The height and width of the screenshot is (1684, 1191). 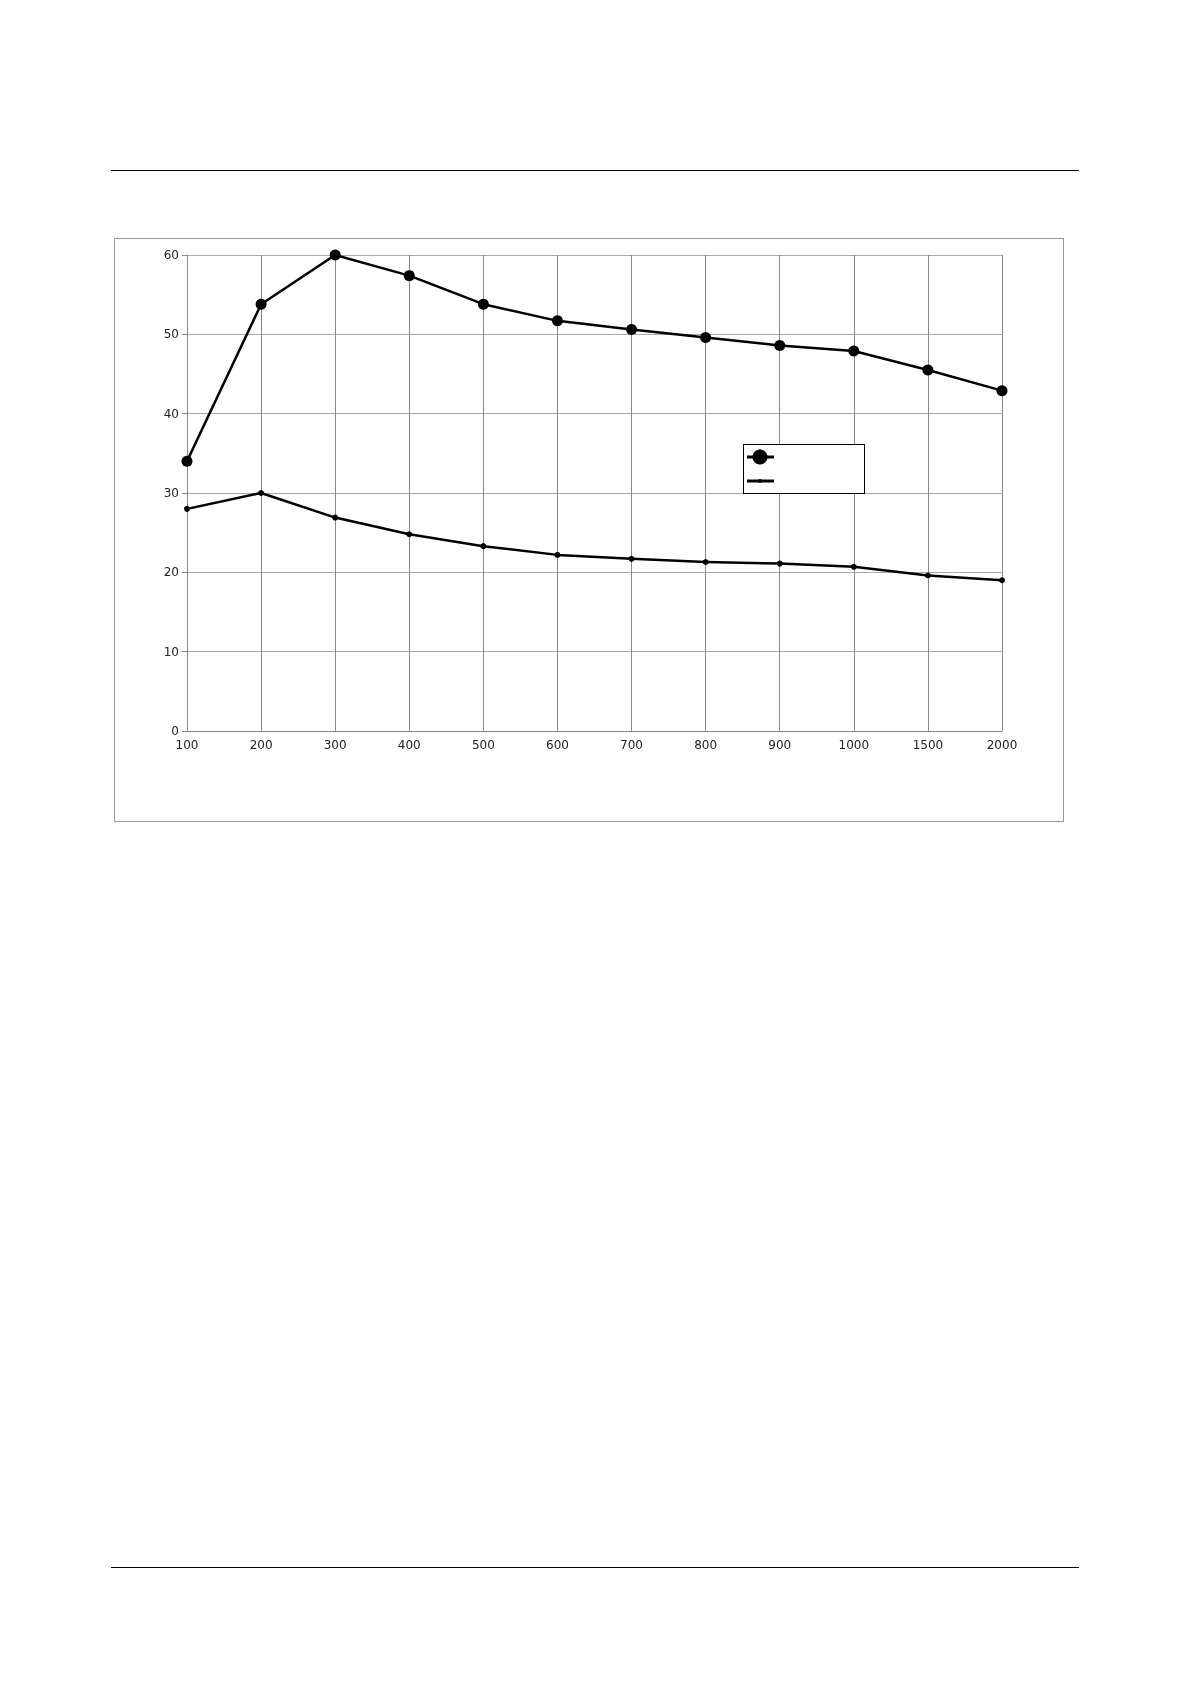 I want to click on x-tick-label: 700, so click(x=631, y=745).